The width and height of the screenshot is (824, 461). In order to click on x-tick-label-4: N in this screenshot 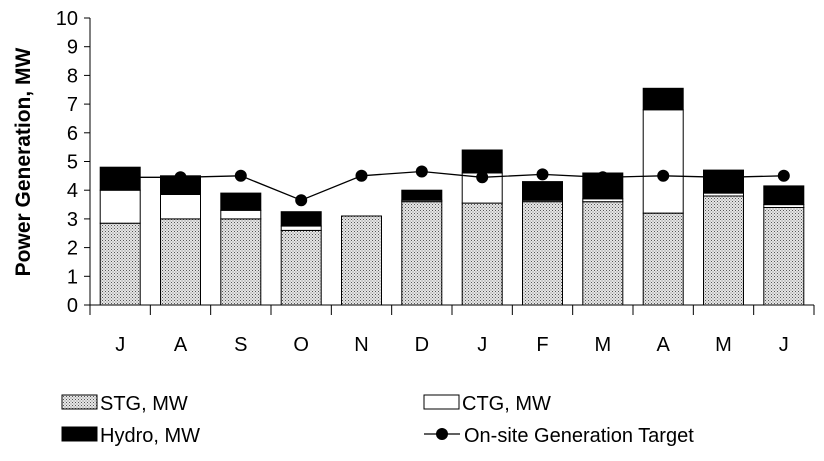, I will do `click(361, 345)`.